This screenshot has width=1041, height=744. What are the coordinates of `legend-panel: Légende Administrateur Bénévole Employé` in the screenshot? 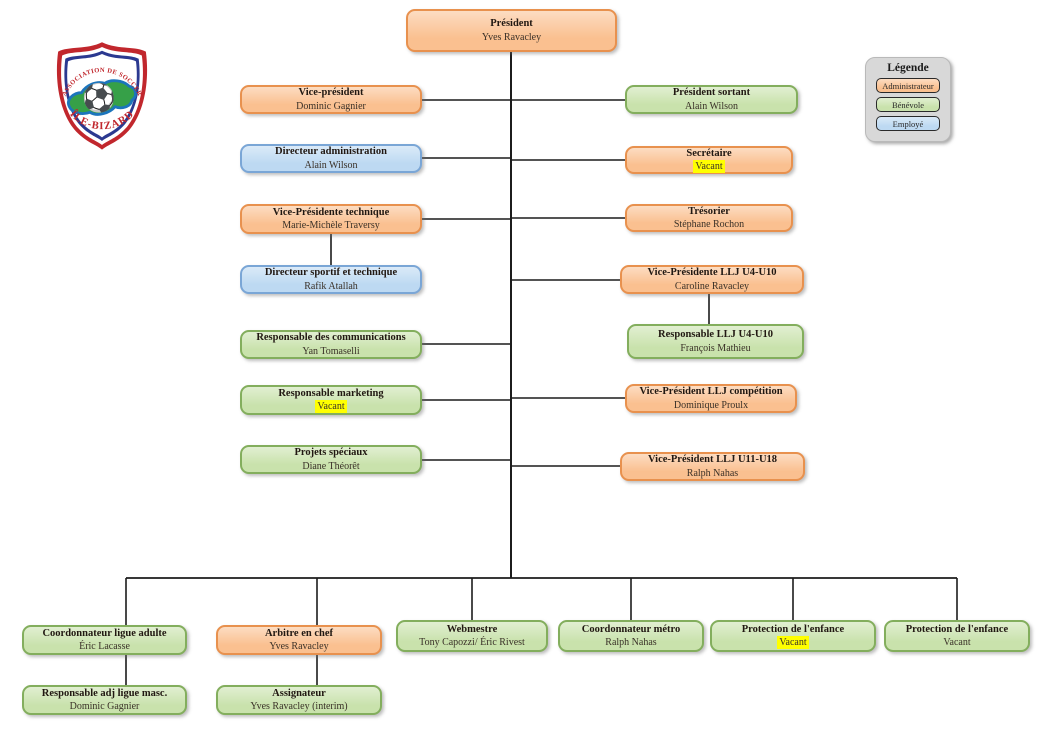 It's located at (908, 99).